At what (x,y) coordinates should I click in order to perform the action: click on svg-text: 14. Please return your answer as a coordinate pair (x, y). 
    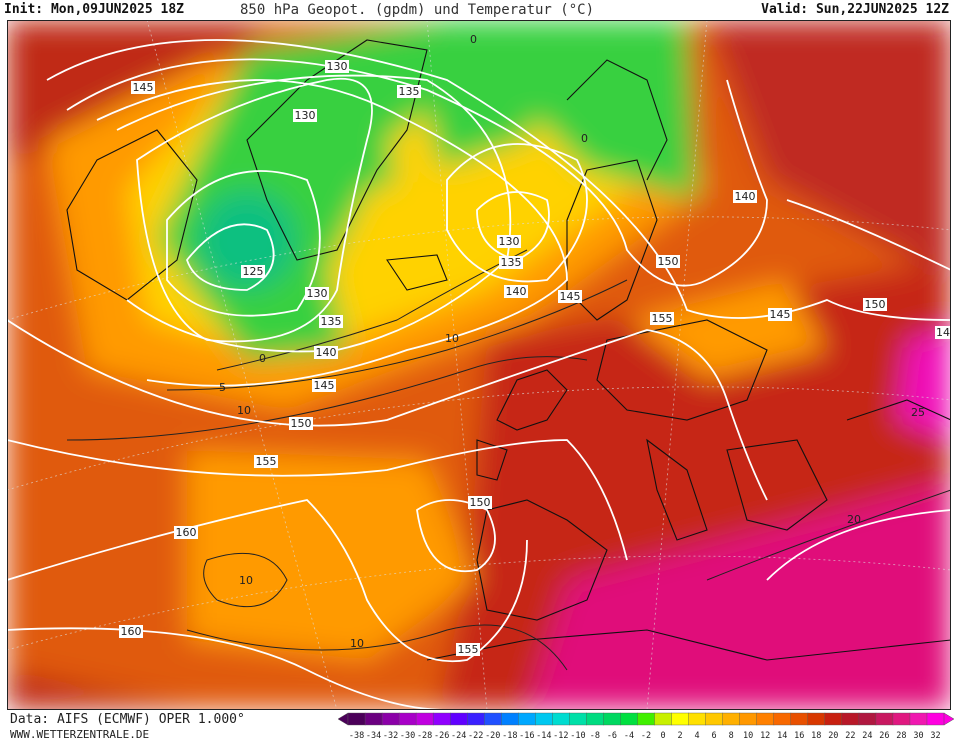
    Looking at the image, I should click on (943, 332).